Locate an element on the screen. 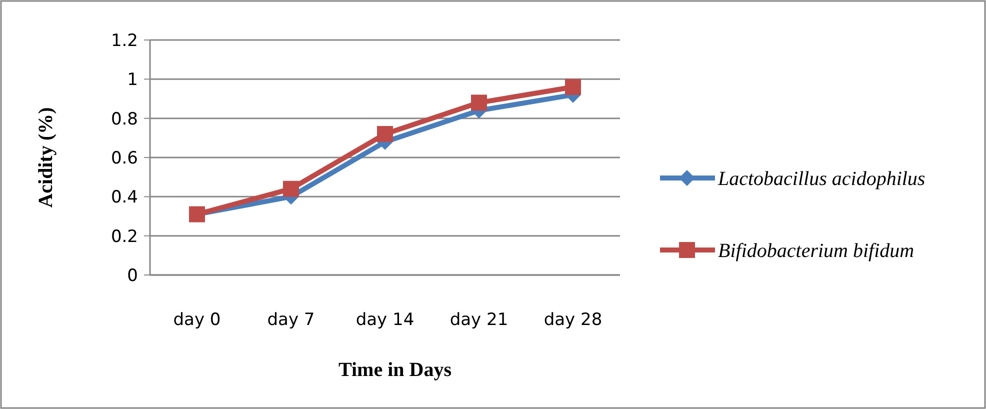 Image resolution: width=986 pixels, height=409 pixels. x-axis-title: Time in Days is located at coordinates (395, 370).